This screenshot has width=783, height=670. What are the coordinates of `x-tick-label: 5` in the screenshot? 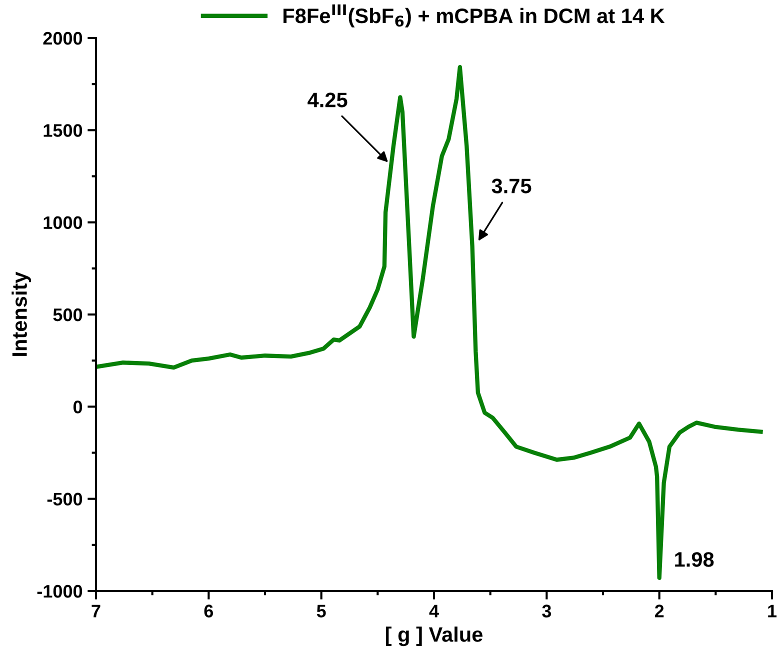 It's located at (321, 611).